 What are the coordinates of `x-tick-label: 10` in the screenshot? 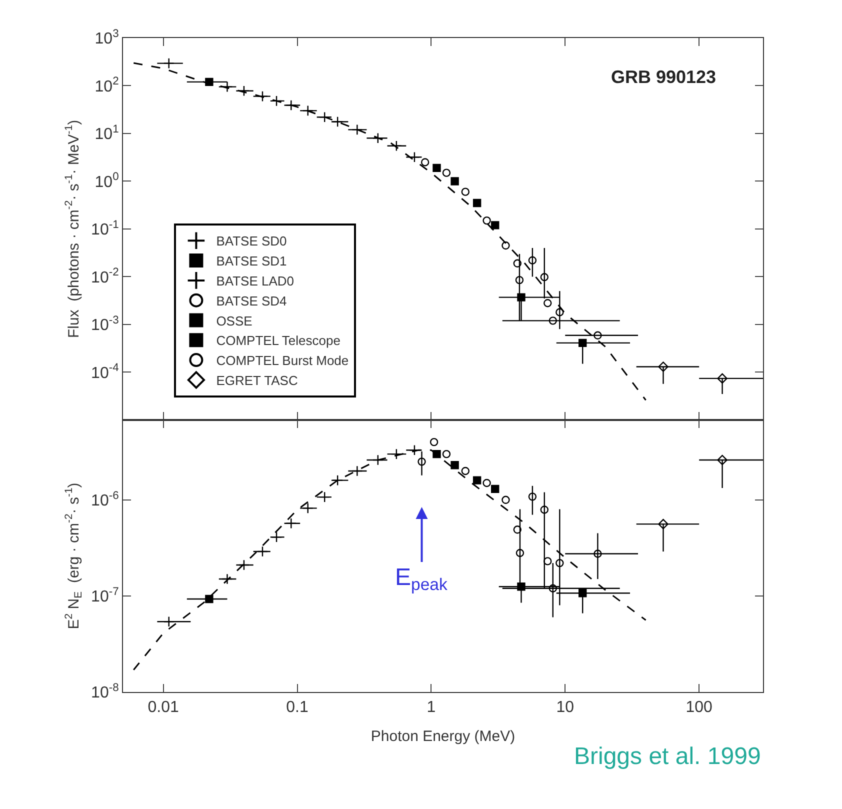 It's located at (565, 707).